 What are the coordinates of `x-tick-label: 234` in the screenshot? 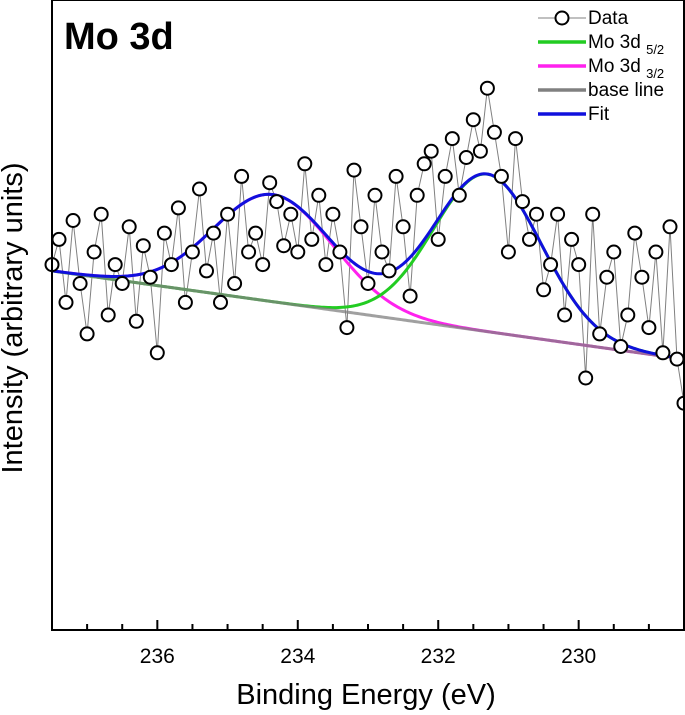 It's located at (297, 656).